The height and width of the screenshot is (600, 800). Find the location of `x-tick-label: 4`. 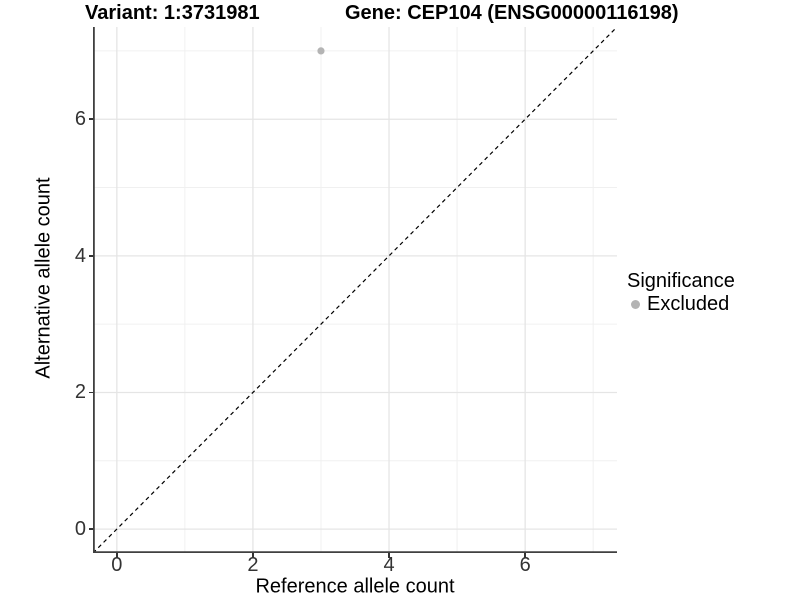

x-tick-label: 4 is located at coordinates (389, 565).